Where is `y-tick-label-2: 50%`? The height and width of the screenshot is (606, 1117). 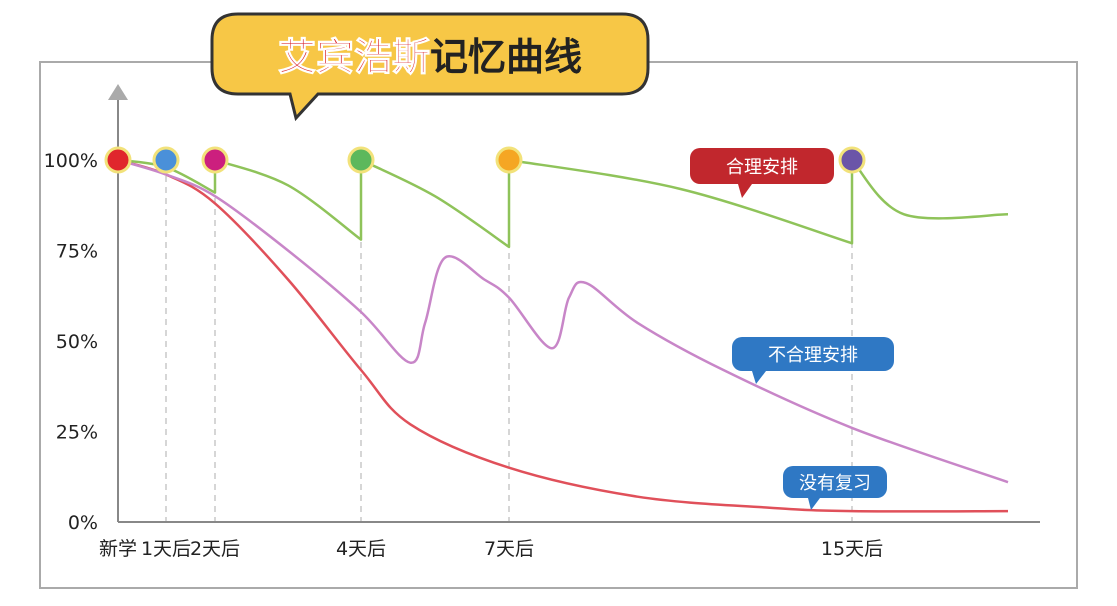 y-tick-label-2: 50% is located at coordinates (77, 342).